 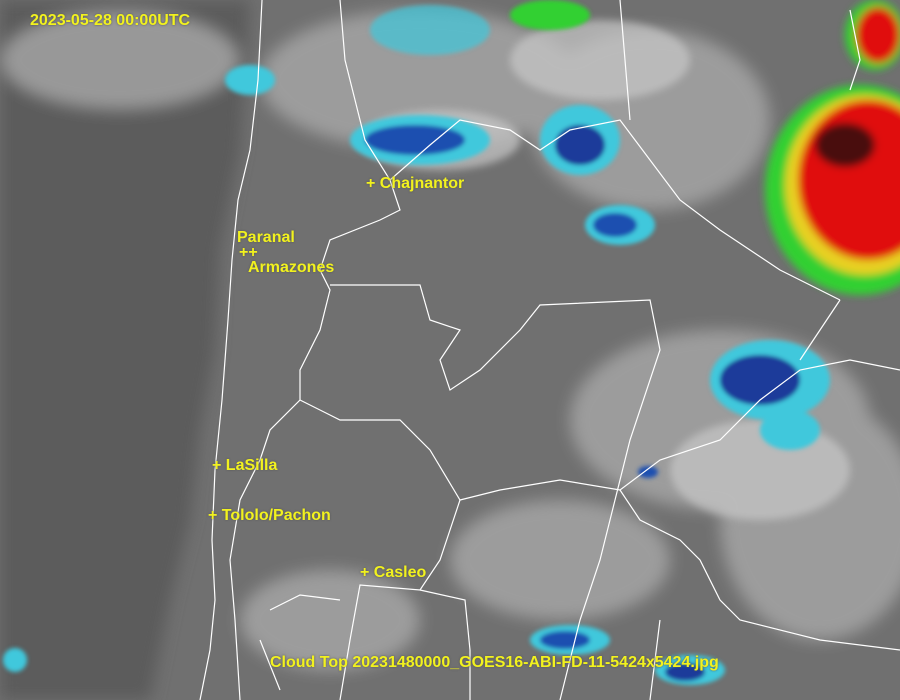 I want to click on site-lasilla: + LaSilla, so click(x=245, y=465).